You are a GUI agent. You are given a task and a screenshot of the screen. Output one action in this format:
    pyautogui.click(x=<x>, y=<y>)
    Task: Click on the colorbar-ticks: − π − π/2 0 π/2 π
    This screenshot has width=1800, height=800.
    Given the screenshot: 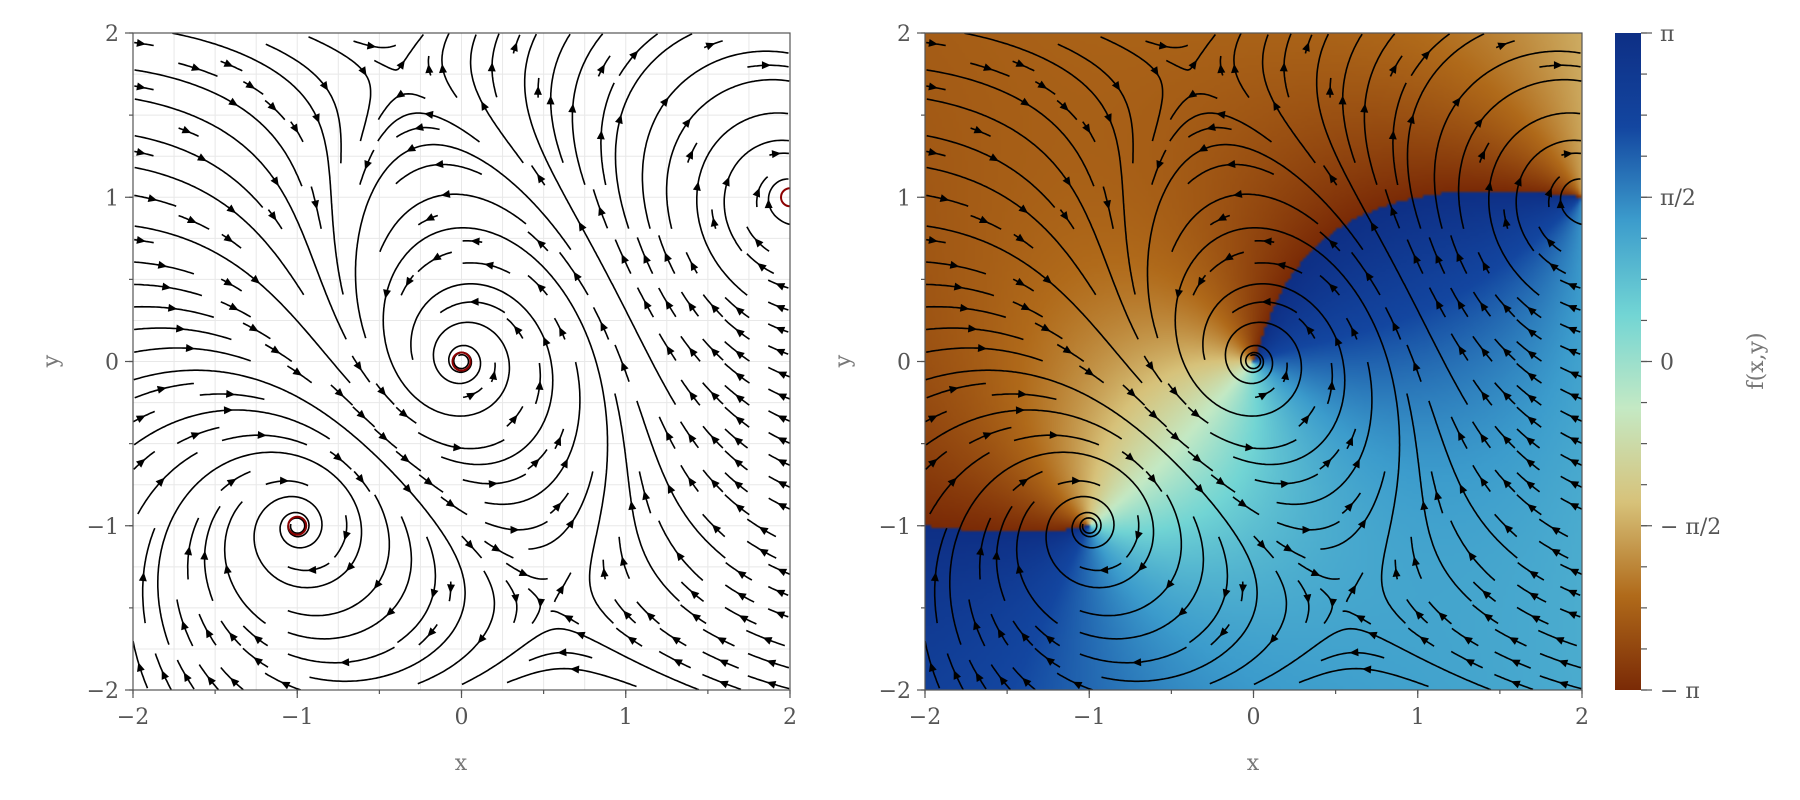 What is the action you would take?
    pyautogui.click(x=1681, y=363)
    